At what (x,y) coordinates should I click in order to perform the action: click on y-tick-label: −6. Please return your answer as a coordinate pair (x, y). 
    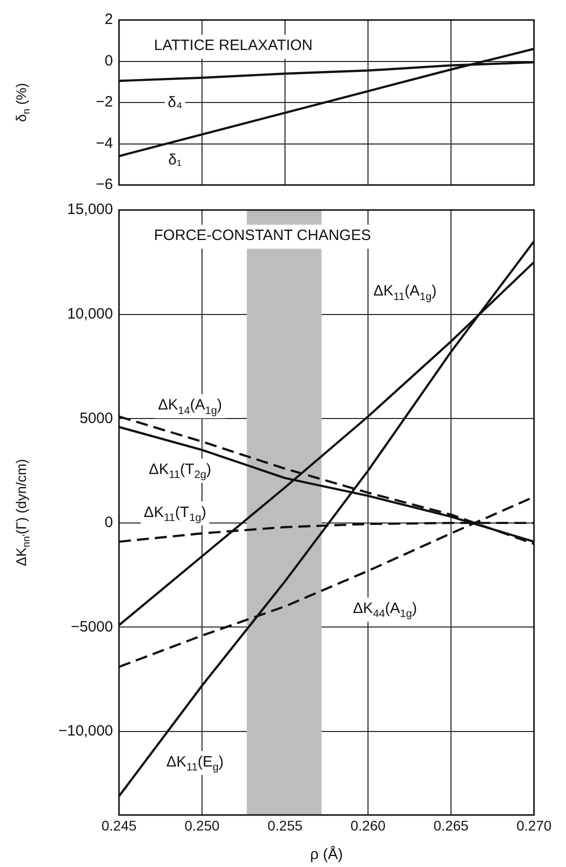
    Looking at the image, I should click on (104, 185).